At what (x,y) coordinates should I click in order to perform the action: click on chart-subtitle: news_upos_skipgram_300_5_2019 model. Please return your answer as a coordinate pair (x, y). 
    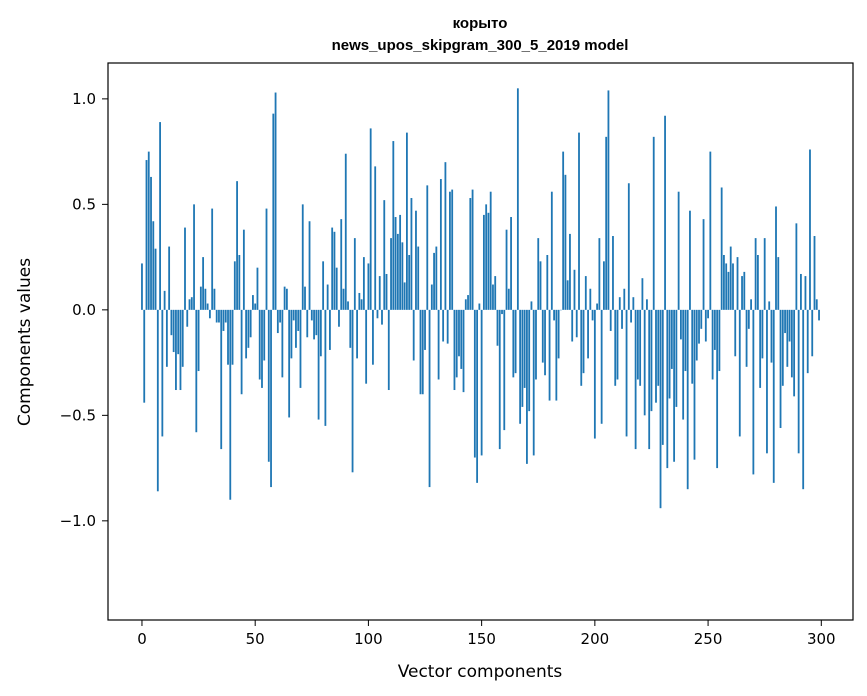
    Looking at the image, I should click on (480, 45).